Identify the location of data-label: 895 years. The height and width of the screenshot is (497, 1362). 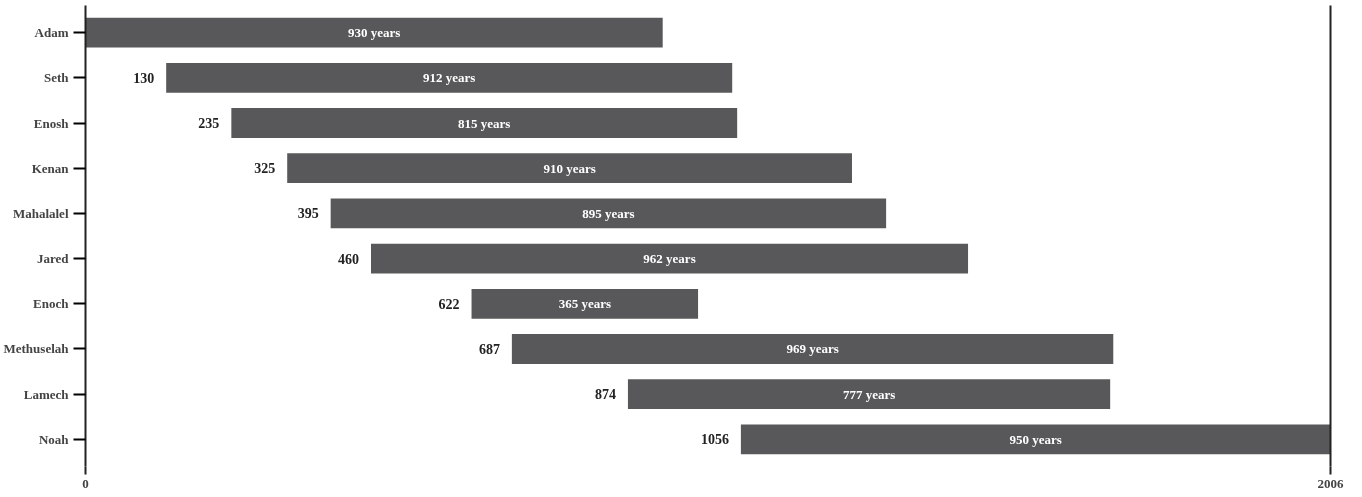
(608, 213).